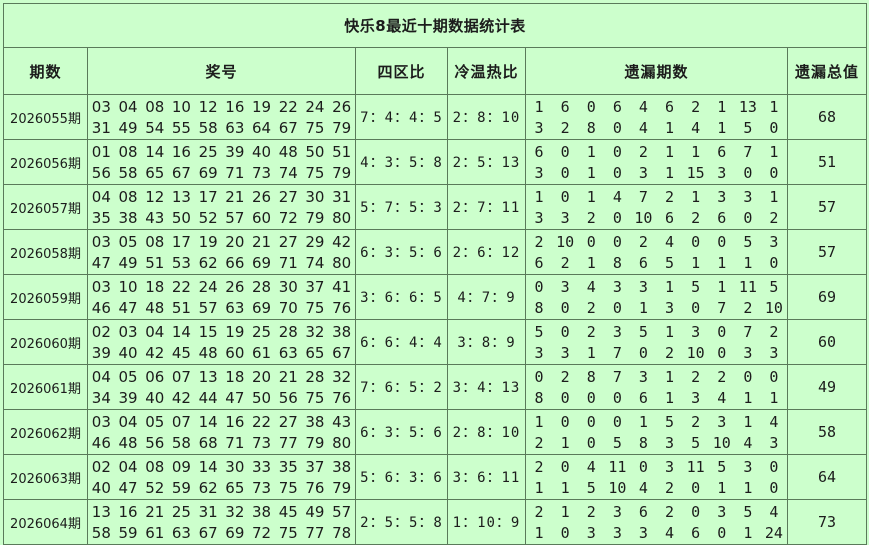 The height and width of the screenshot is (545, 869). Describe the element at coordinates (315, 487) in the screenshot. I see `number-ball: 76` at that location.